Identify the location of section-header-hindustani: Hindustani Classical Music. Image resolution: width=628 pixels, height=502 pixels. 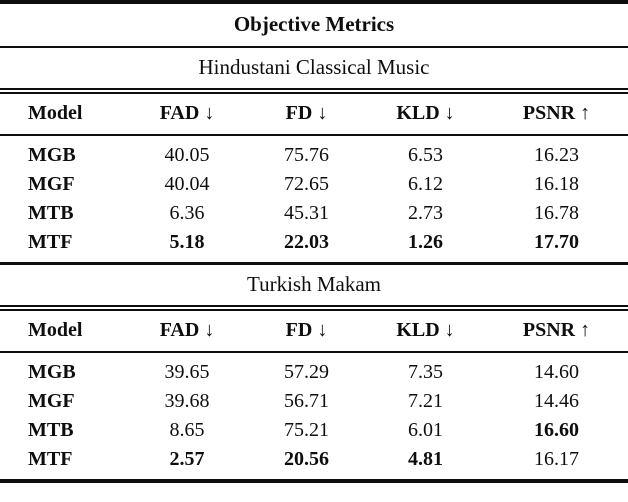
(314, 70).